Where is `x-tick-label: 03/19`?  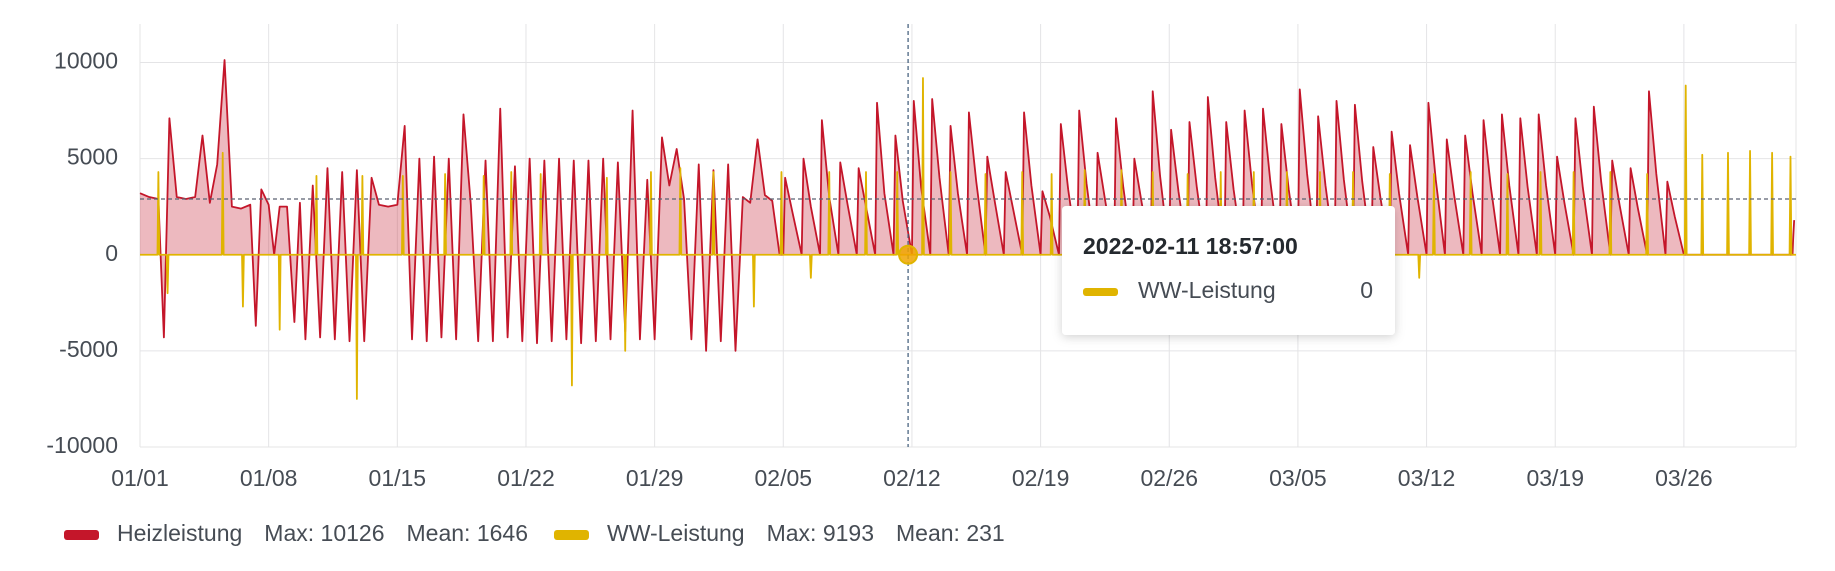 x-tick-label: 03/19 is located at coordinates (1555, 478).